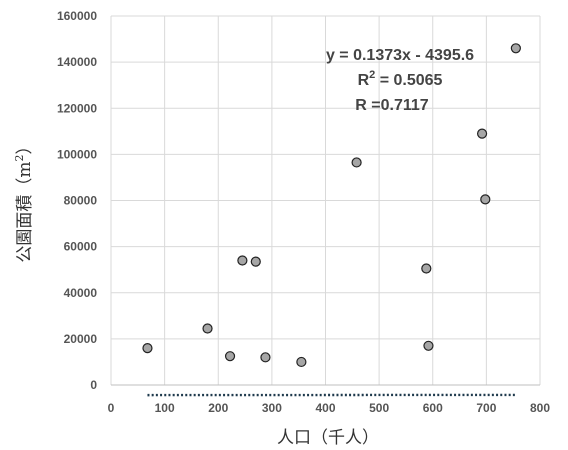 Image resolution: width=568 pixels, height=450 pixels. Describe the element at coordinates (77, 154) in the screenshot. I see `y-tick-label: 100000` at that location.